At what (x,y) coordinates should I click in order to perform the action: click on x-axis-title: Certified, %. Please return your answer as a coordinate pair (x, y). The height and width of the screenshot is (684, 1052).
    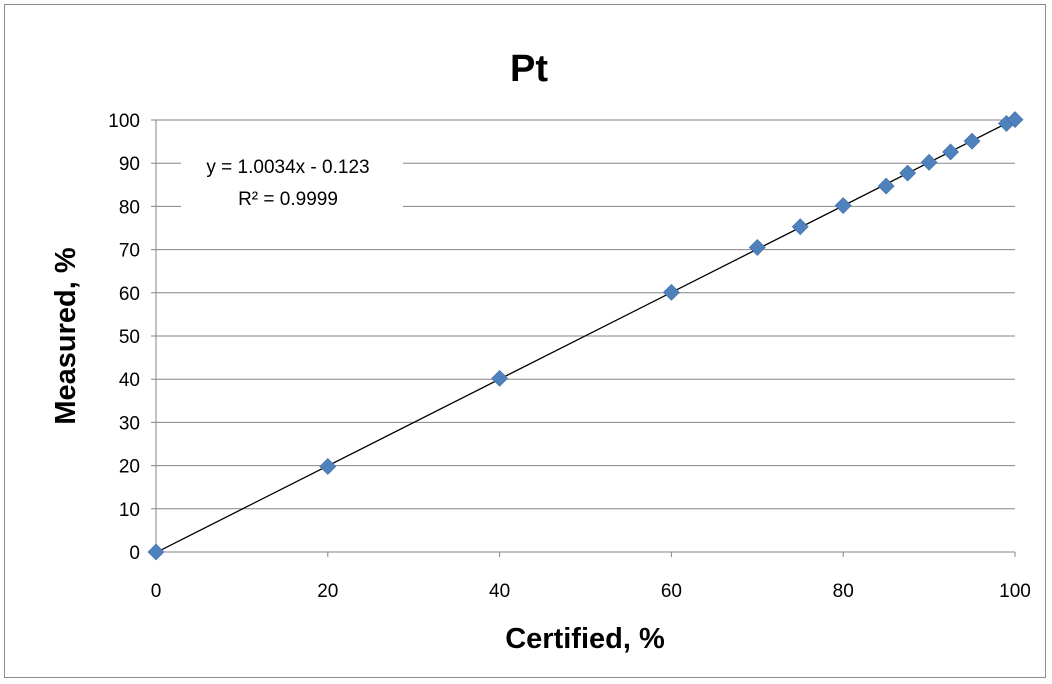
    Looking at the image, I should click on (585, 639).